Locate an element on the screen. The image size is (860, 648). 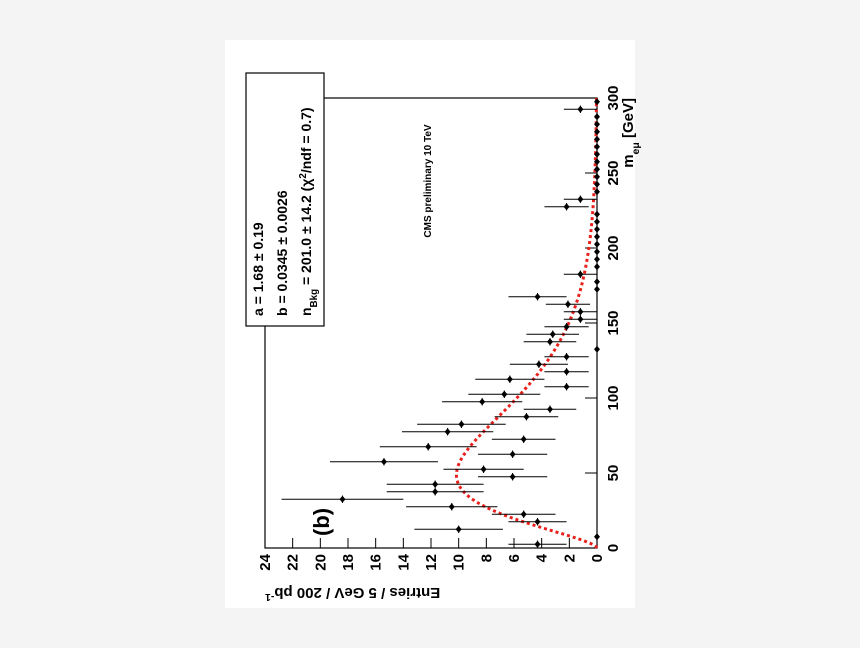
text-part: Entries / 5 GeV / 200 pb is located at coordinates (357, 592).